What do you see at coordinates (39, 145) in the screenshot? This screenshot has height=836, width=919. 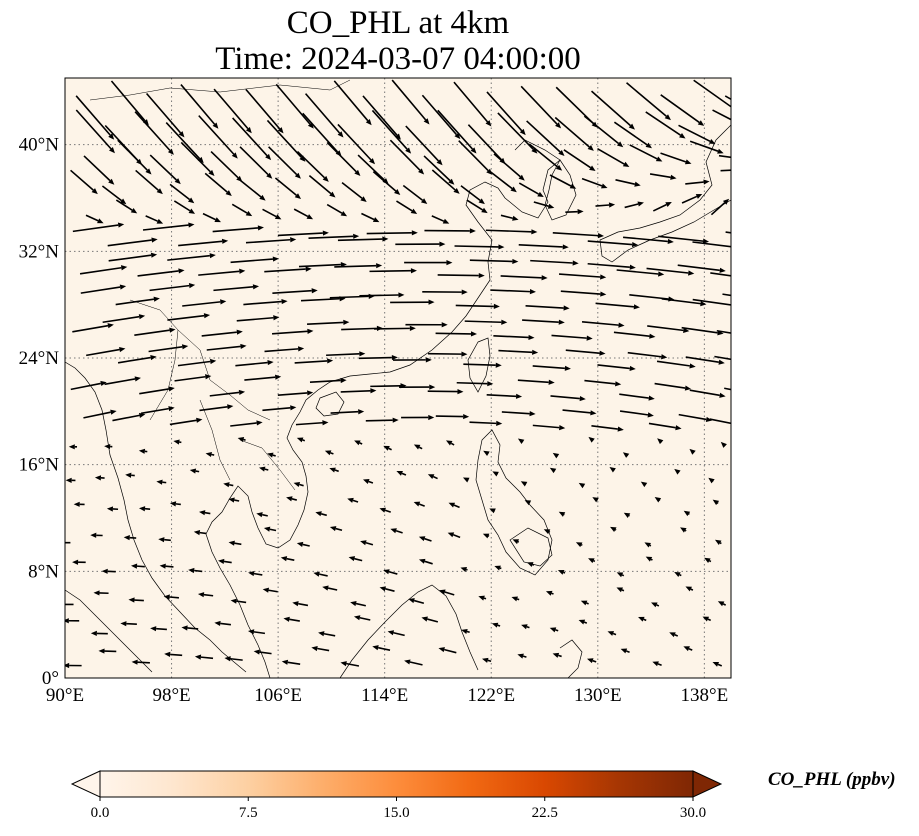 I see `y-tick-label: 40°N` at bounding box center [39, 145].